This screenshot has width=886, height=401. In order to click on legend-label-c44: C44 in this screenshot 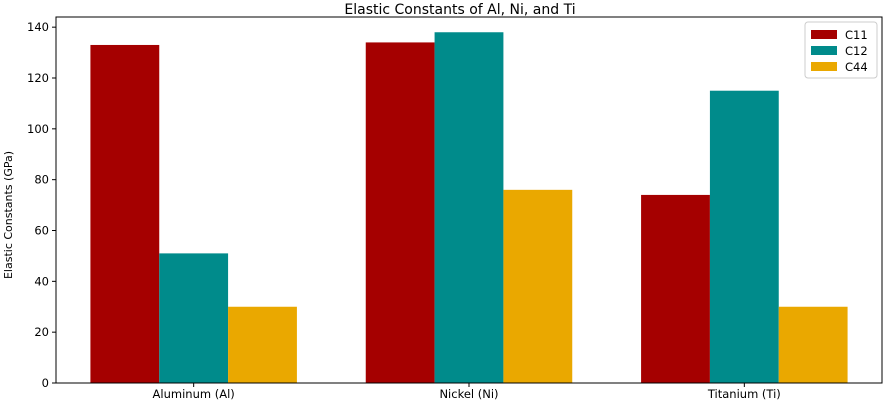, I will do `click(856, 67)`.